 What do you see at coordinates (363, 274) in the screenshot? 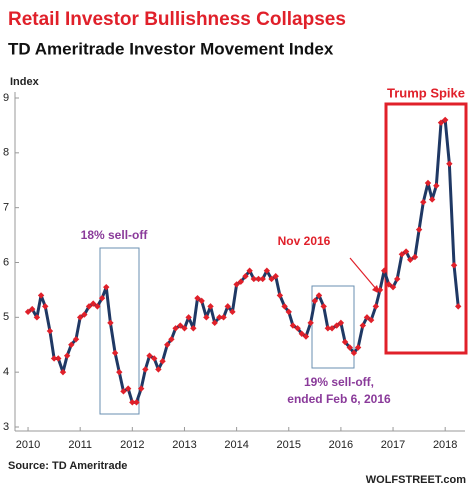
I see `arrow` at bounding box center [363, 274].